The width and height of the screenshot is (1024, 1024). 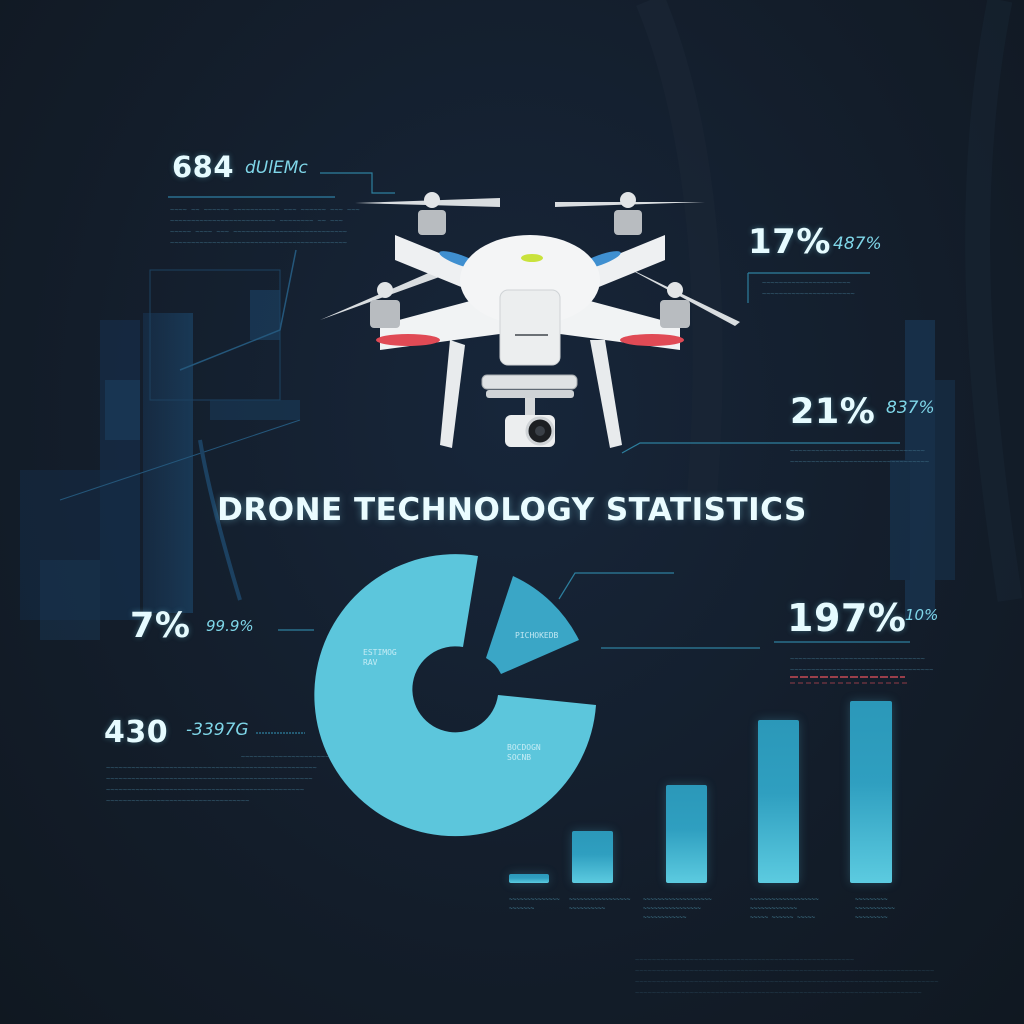 What do you see at coordinates (847, 618) in the screenshot?
I see `stat-right-lower-value: 197%` at bounding box center [847, 618].